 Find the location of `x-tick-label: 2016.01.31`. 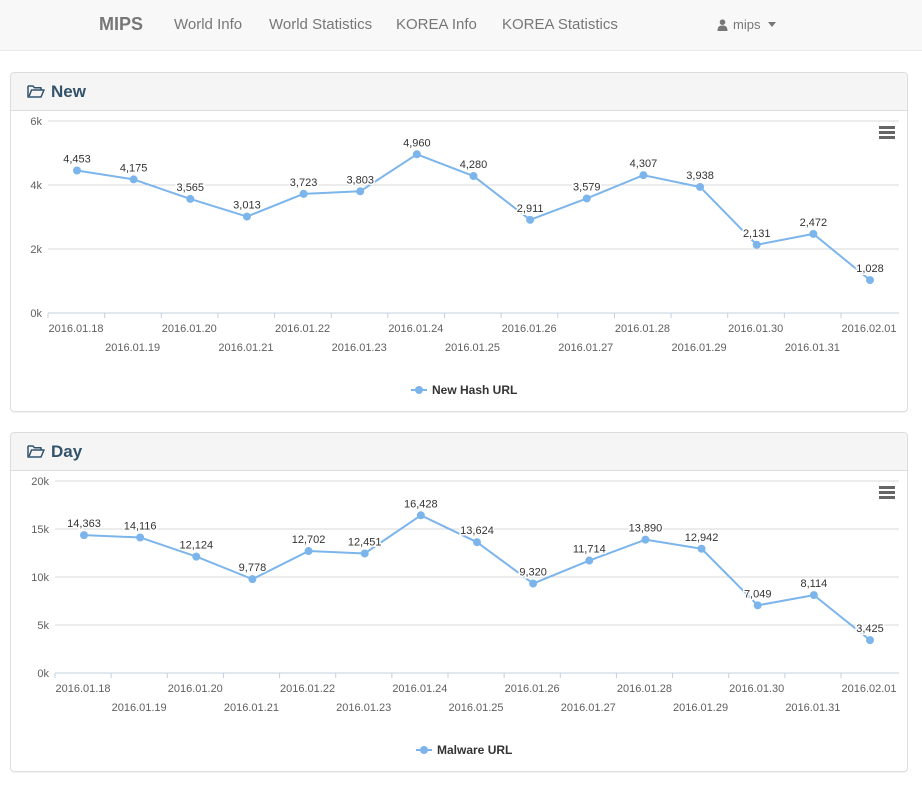

x-tick-label: 2016.01.31 is located at coordinates (812, 348).